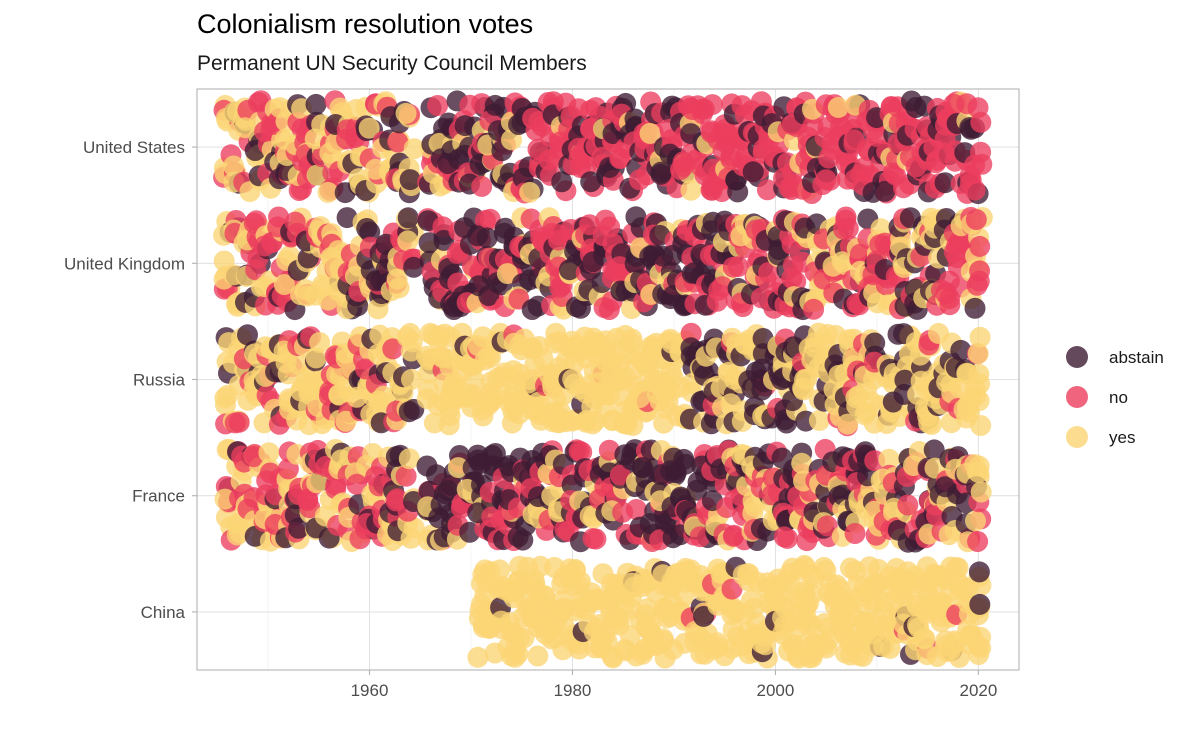 This screenshot has width=1200, height=741. I want to click on y-tick-label: United Kingdom, so click(124, 263).